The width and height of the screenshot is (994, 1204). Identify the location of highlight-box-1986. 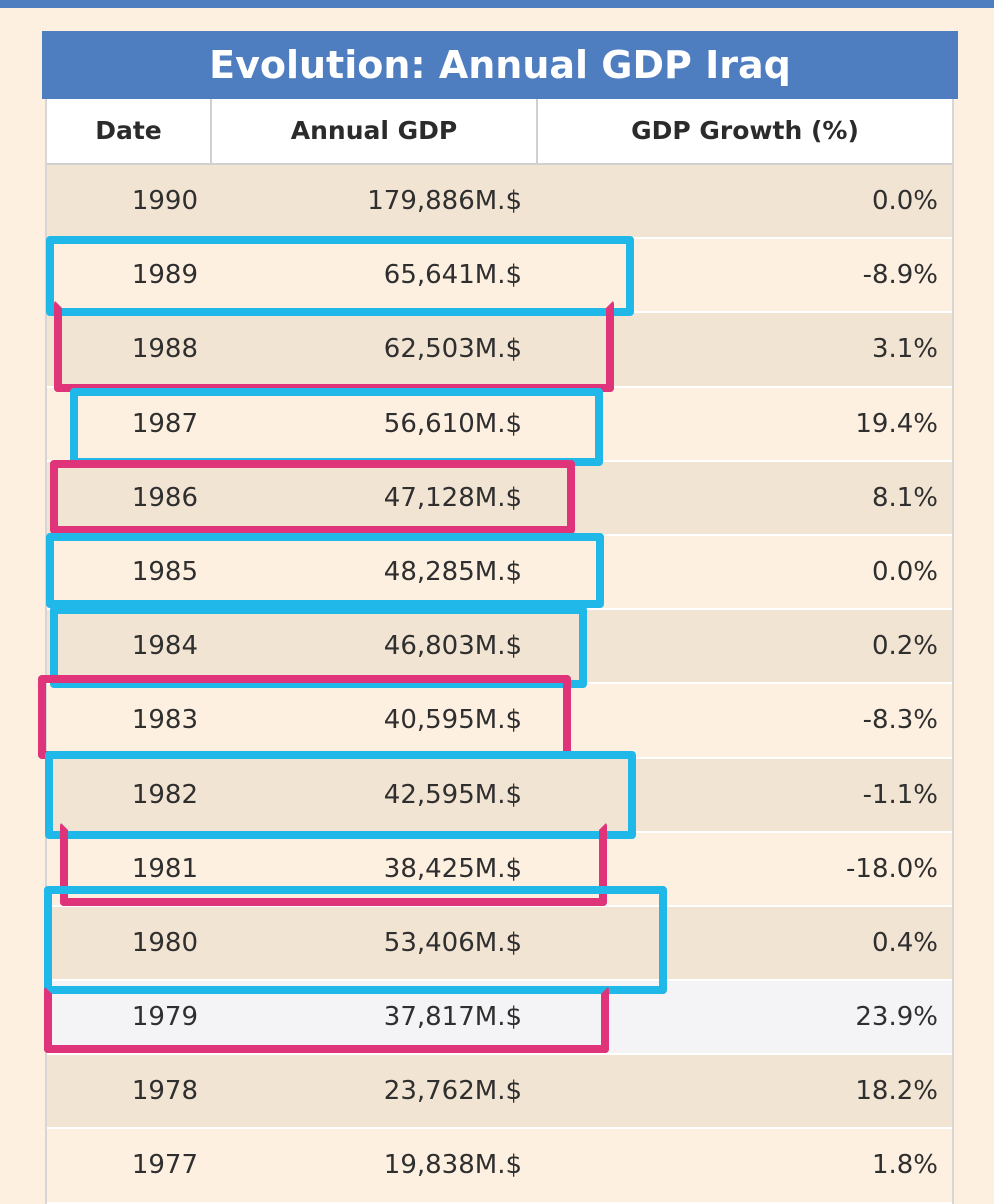
(312, 497).